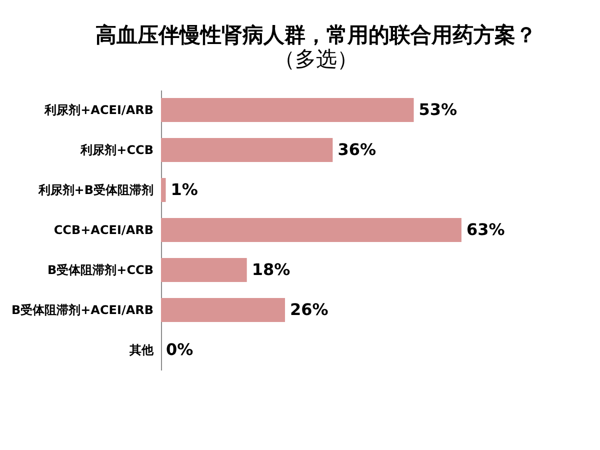  What do you see at coordinates (316, 35) in the screenshot?
I see `chart-title: 高血压伴慢性肾病人群，常用的联合用药方案？` at bounding box center [316, 35].